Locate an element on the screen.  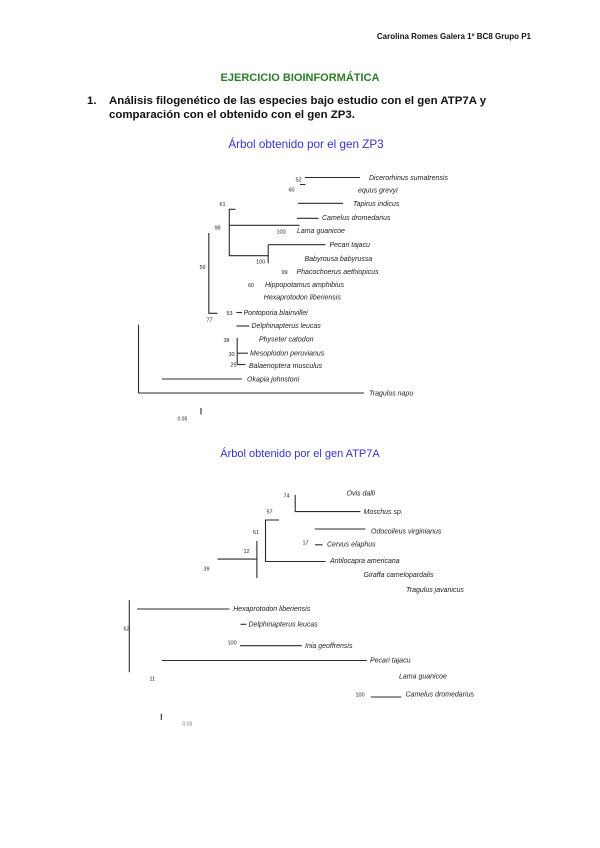
svg-text: 57 is located at coordinates (270, 513).